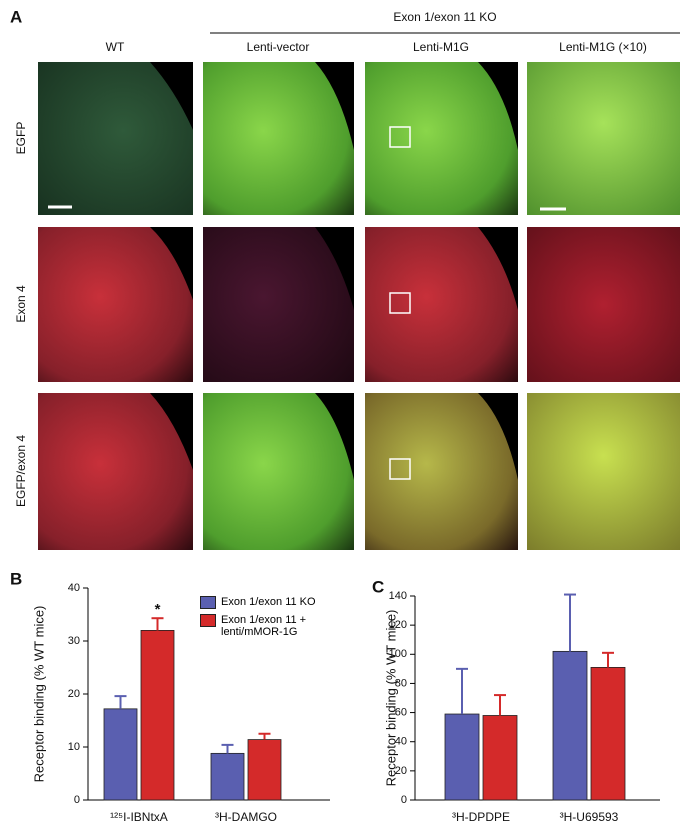 The image size is (700, 836). I want to click on y-tick-label: 10, so click(74, 747).